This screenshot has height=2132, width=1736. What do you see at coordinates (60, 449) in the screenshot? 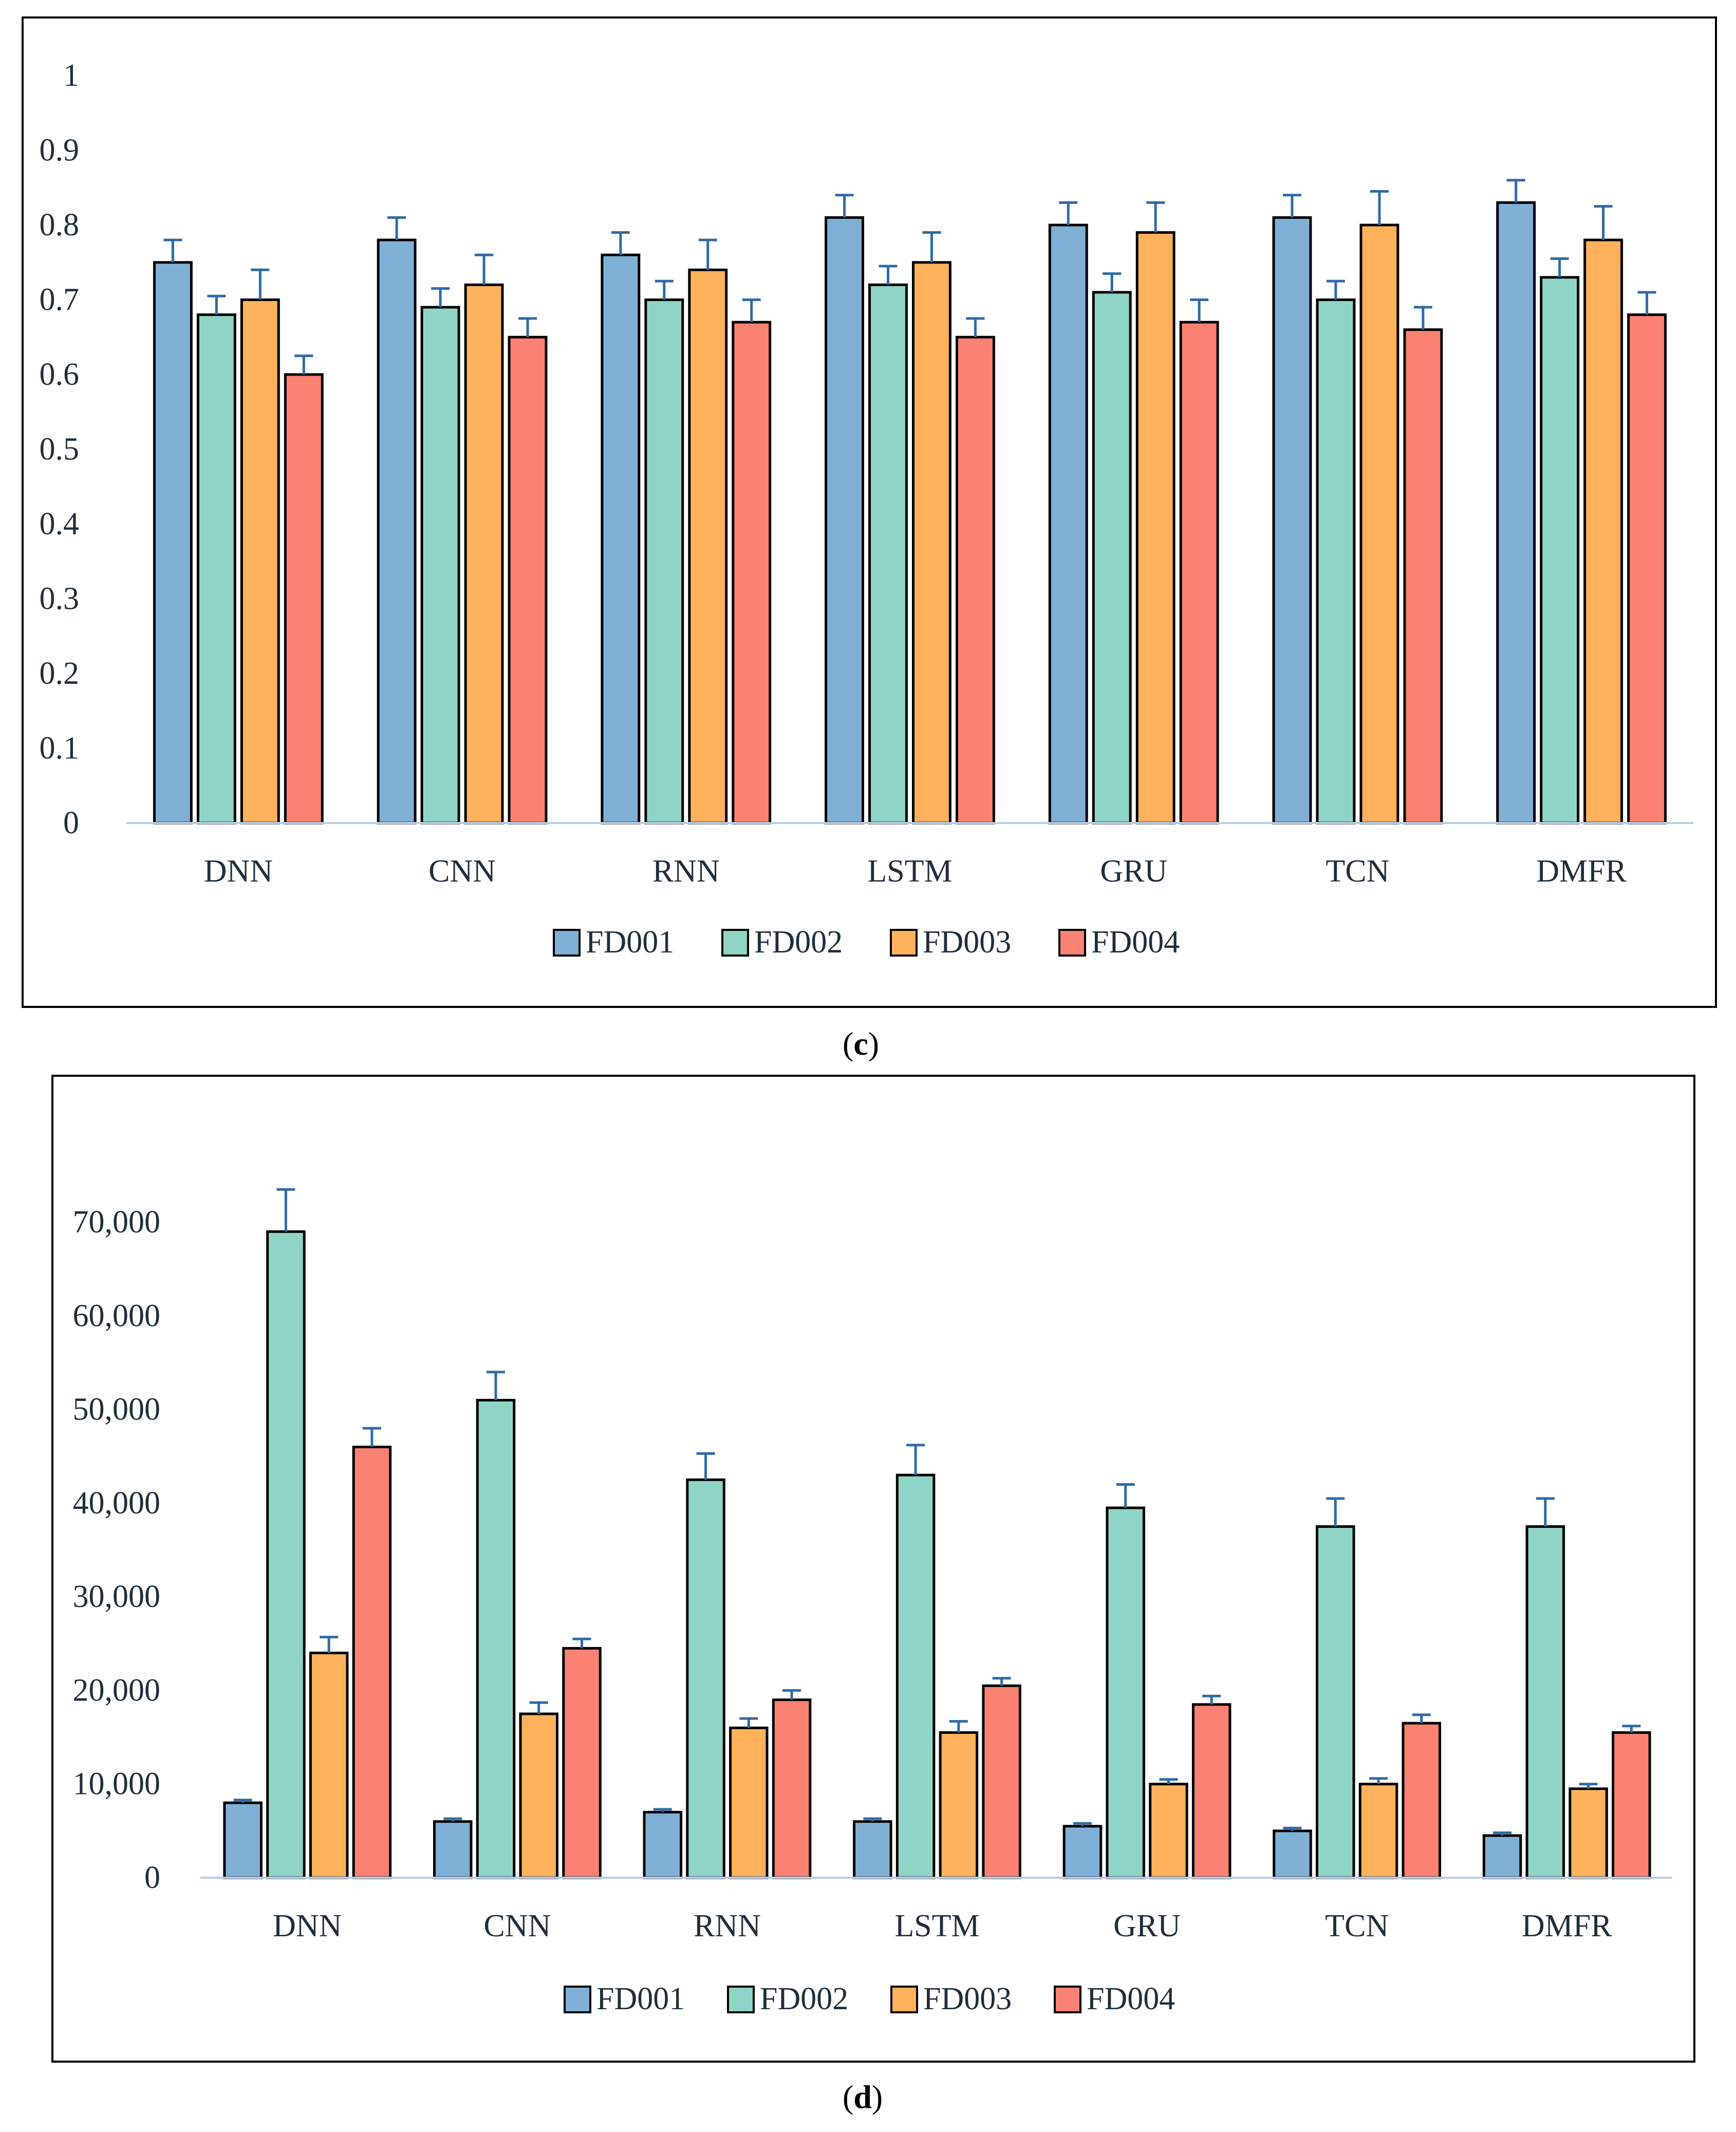
I see `y-tick-label: 0.5` at bounding box center [60, 449].